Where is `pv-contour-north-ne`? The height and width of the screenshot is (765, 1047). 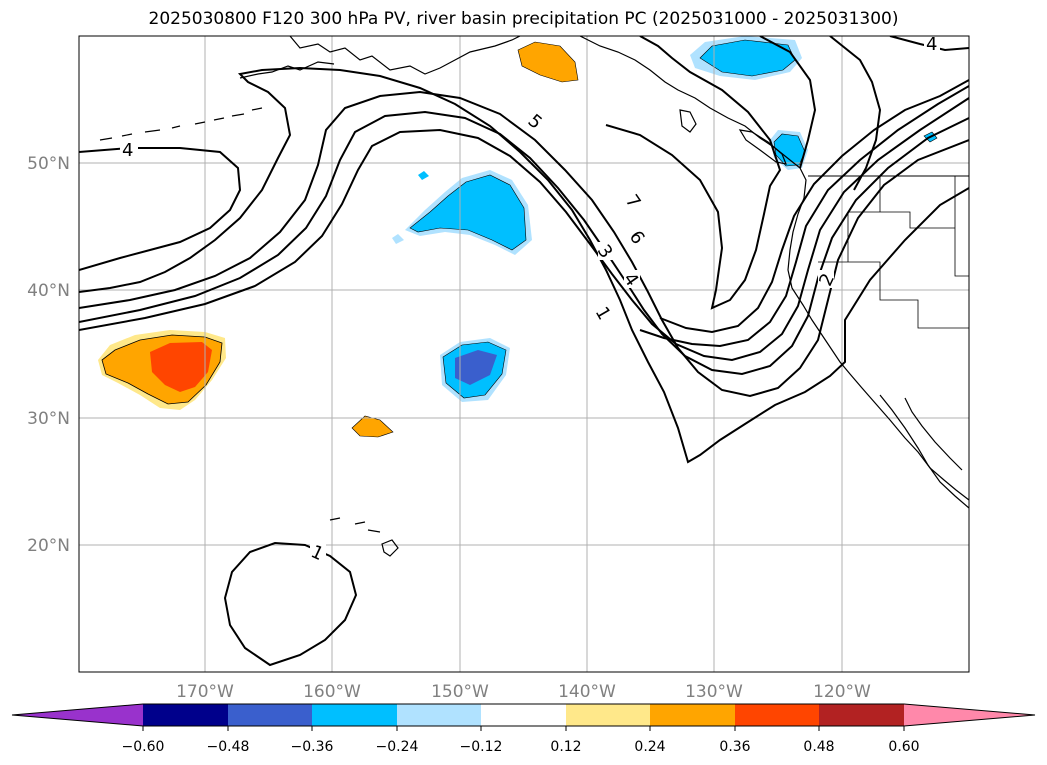 pv-contour-north-ne is located at coordinates (820, 113).